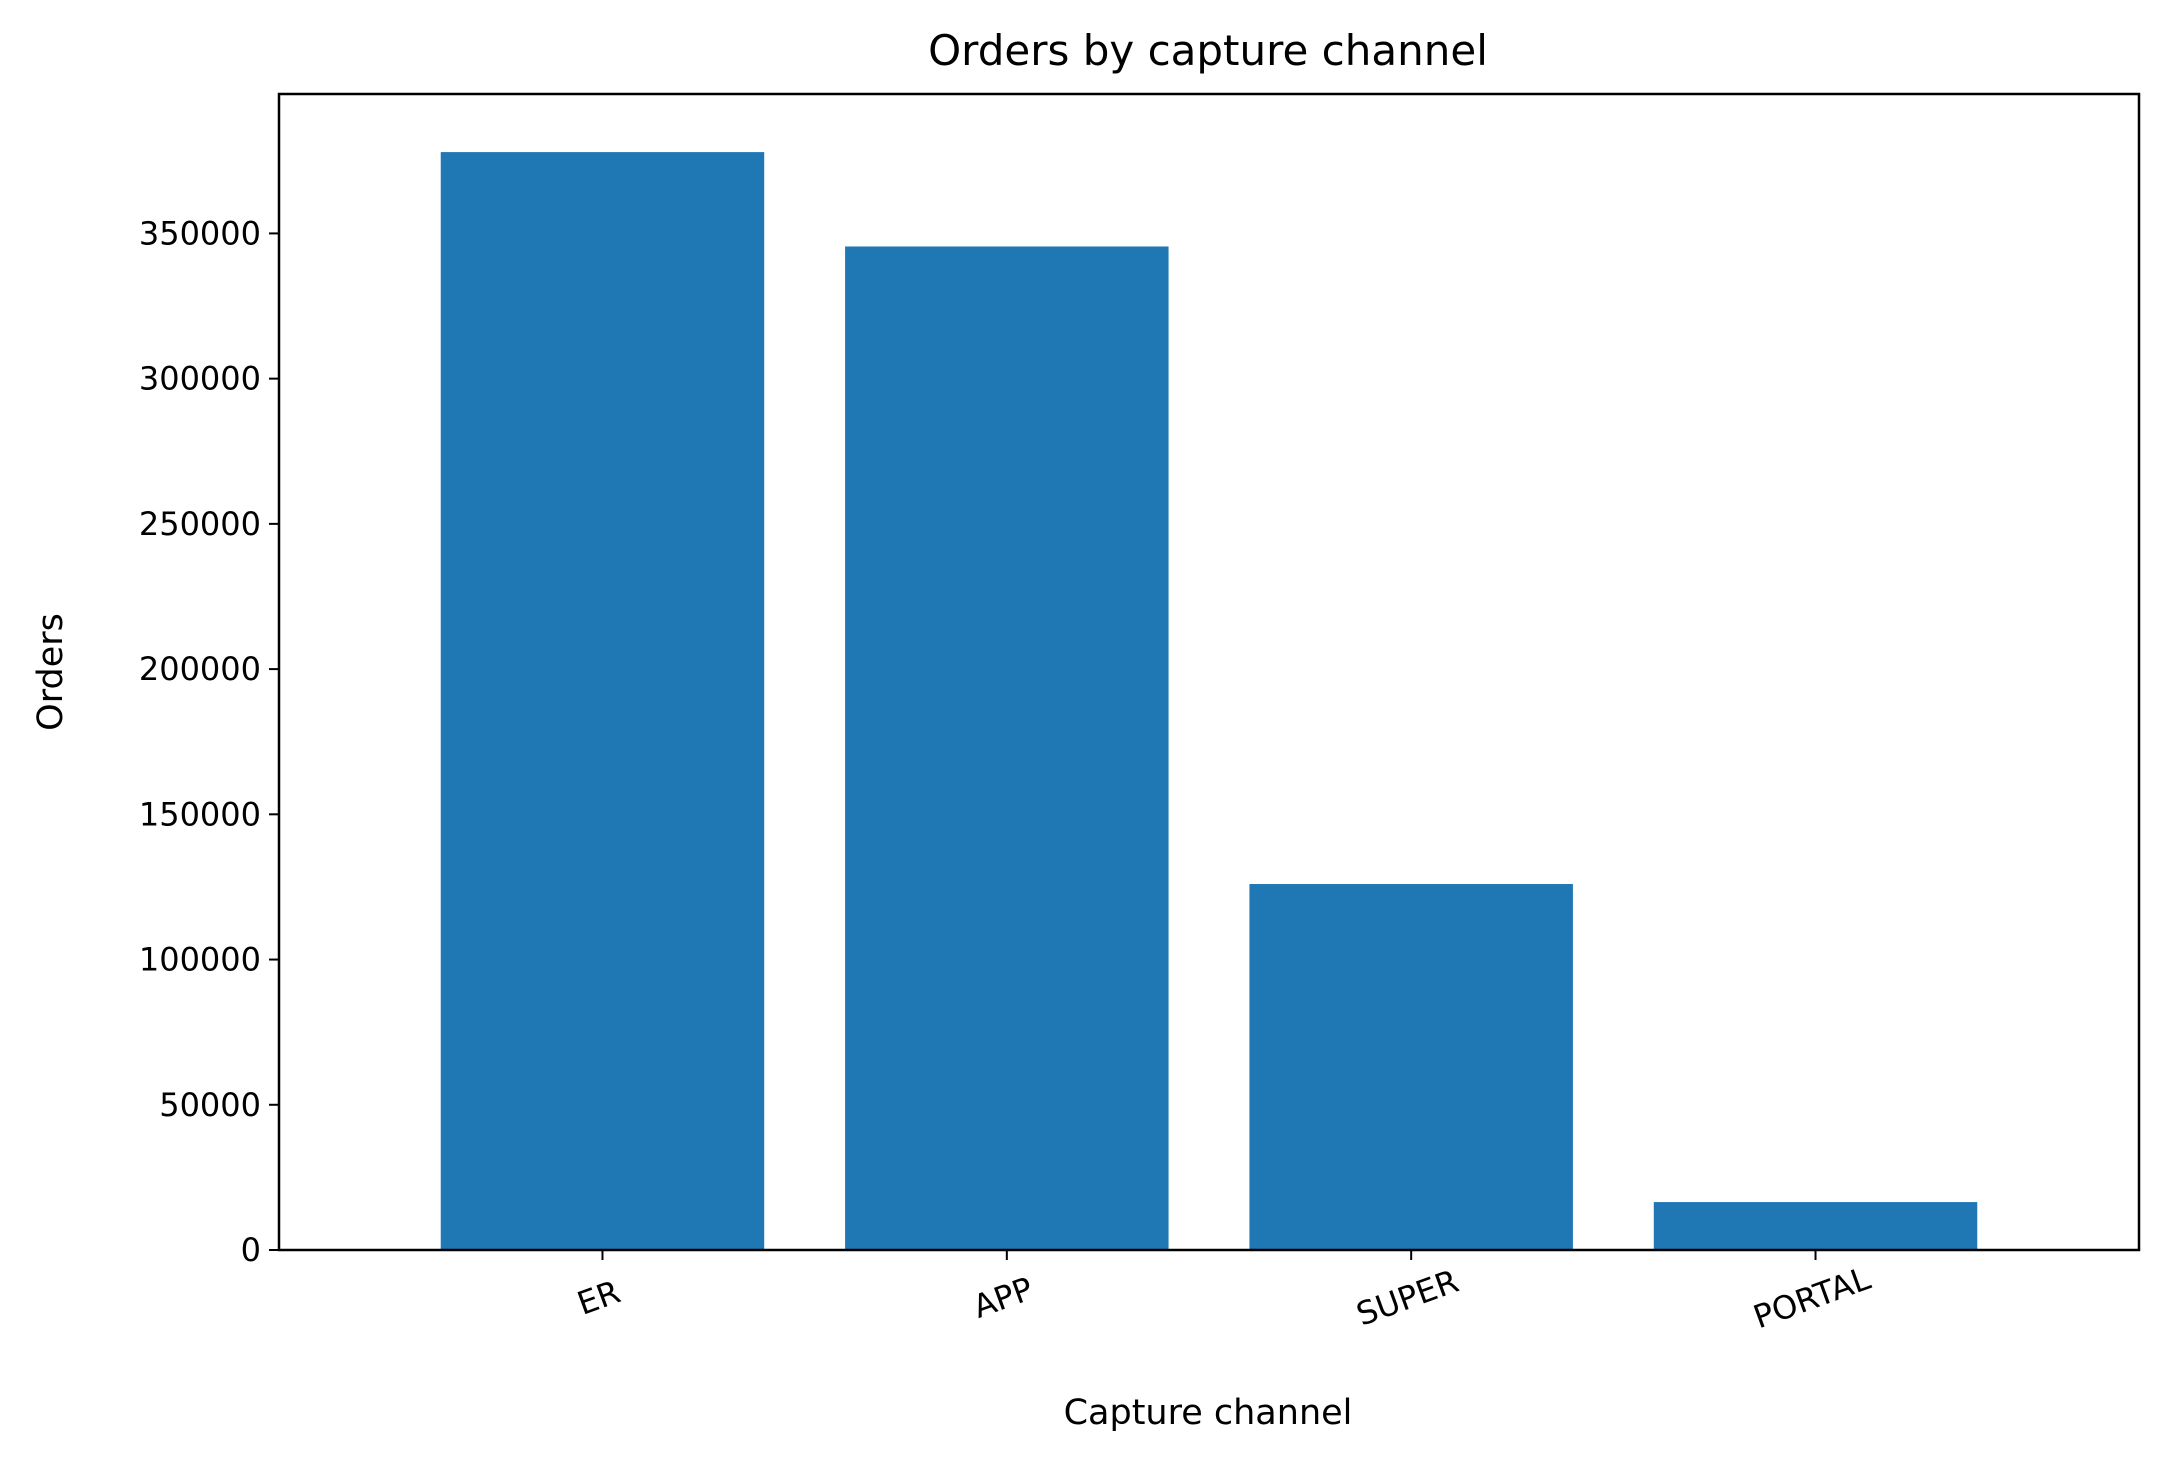 This screenshot has width=2166, height=1459. Describe the element at coordinates (200, 524) in the screenshot. I see `y-tick-label: 250000` at that location.